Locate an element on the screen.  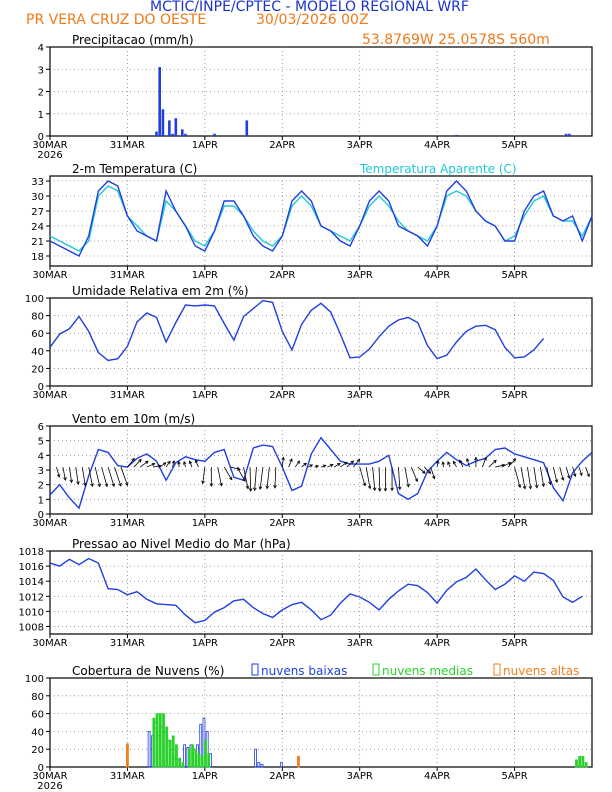
panel-title: Pressao ao Nivel Medio do Mar (hPa) is located at coordinates (181, 544).